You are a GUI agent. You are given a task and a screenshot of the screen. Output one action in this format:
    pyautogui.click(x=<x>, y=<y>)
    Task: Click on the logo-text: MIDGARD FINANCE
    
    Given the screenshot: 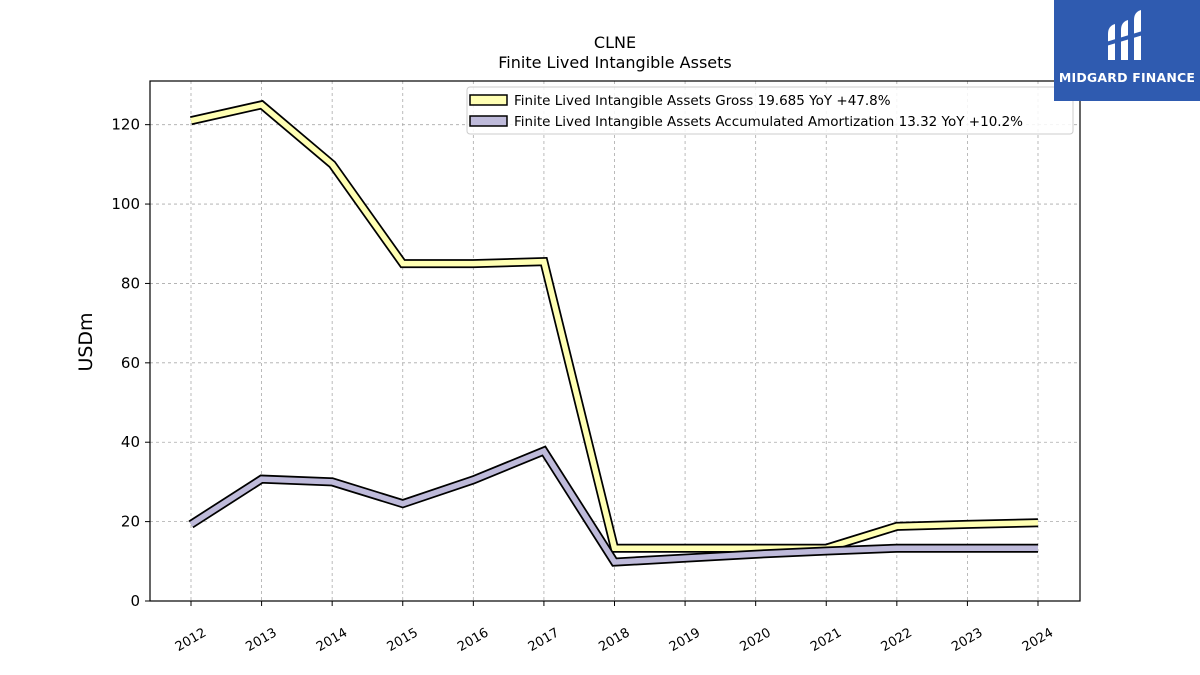 What is the action you would take?
    pyautogui.click(x=1127, y=77)
    